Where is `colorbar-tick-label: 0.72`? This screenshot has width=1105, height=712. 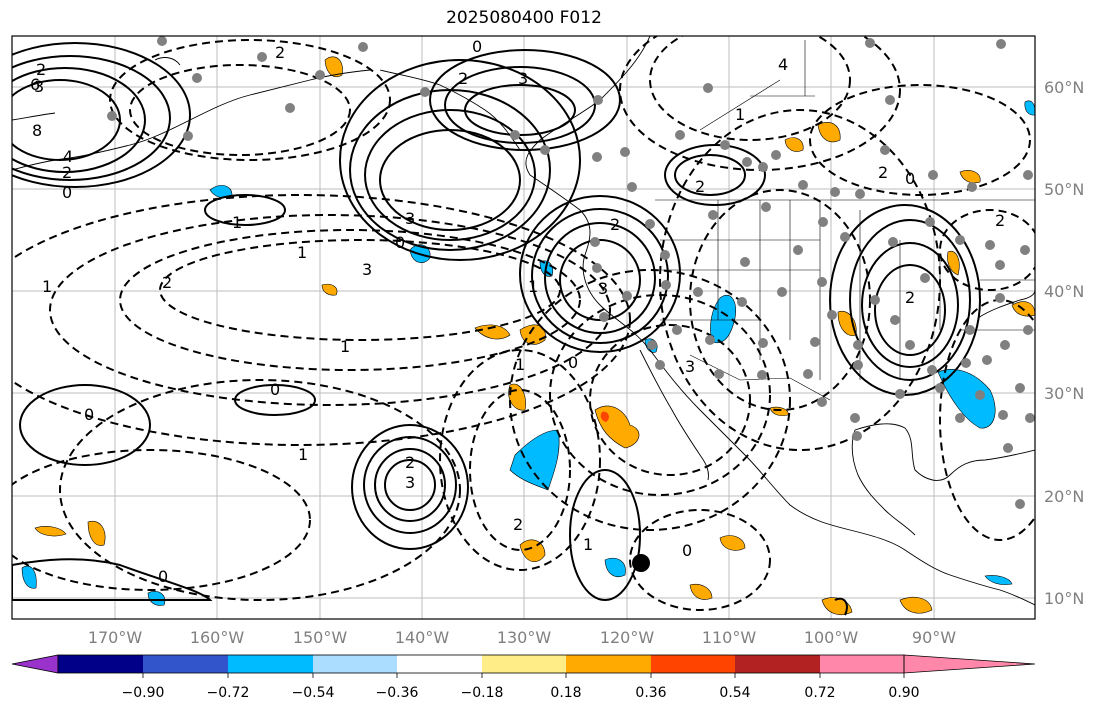
colorbar-tick-label: 0.72 is located at coordinates (819, 693).